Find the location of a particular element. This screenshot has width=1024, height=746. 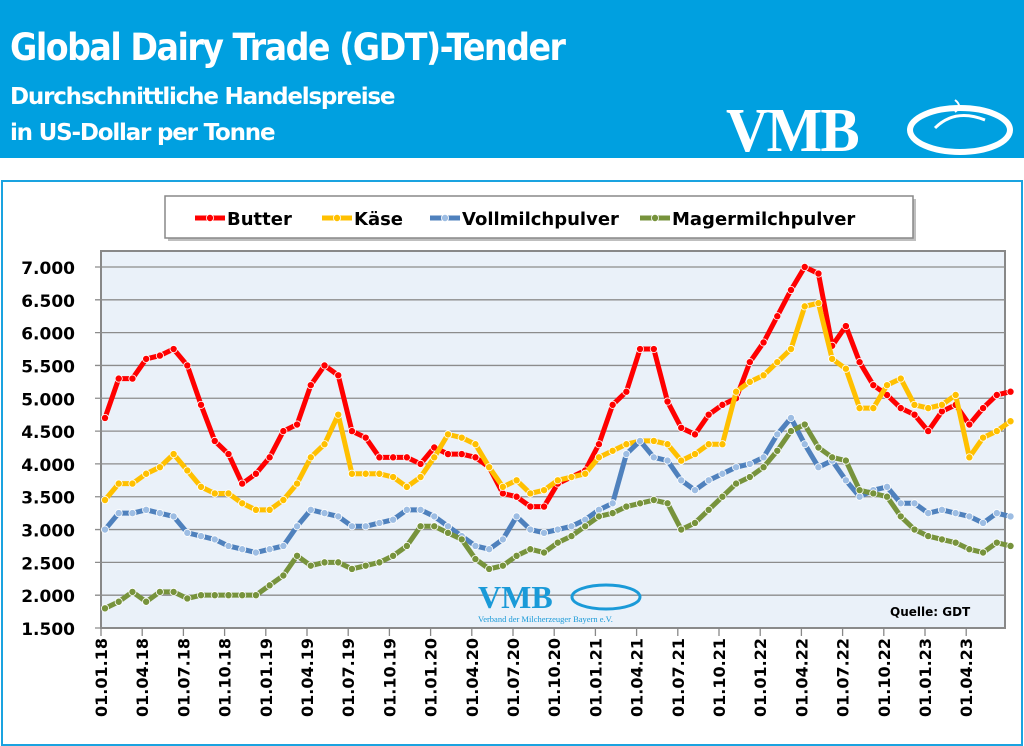

x-tick-label: 01.01.20 is located at coordinates (431, 677).